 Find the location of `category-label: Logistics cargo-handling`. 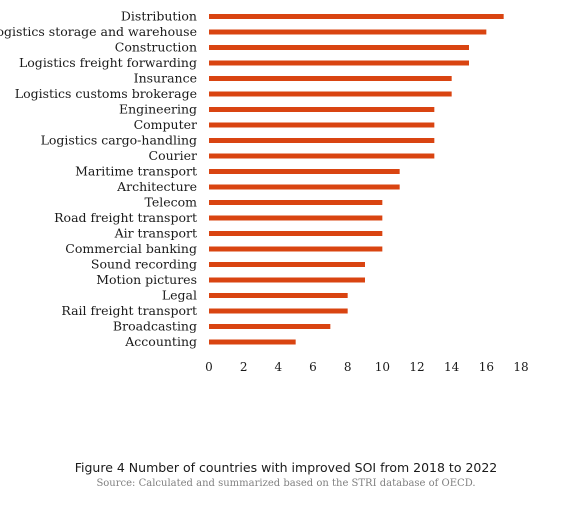

category-label: Logistics cargo-handling is located at coordinates (119, 140).